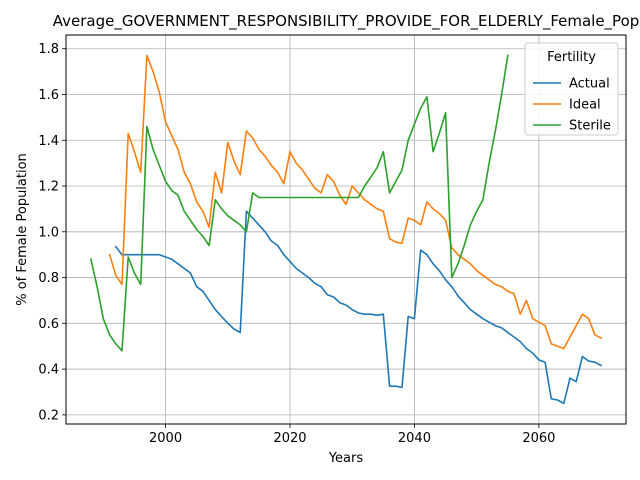  What do you see at coordinates (346, 458) in the screenshot?
I see `x-axis-label: Years` at bounding box center [346, 458].